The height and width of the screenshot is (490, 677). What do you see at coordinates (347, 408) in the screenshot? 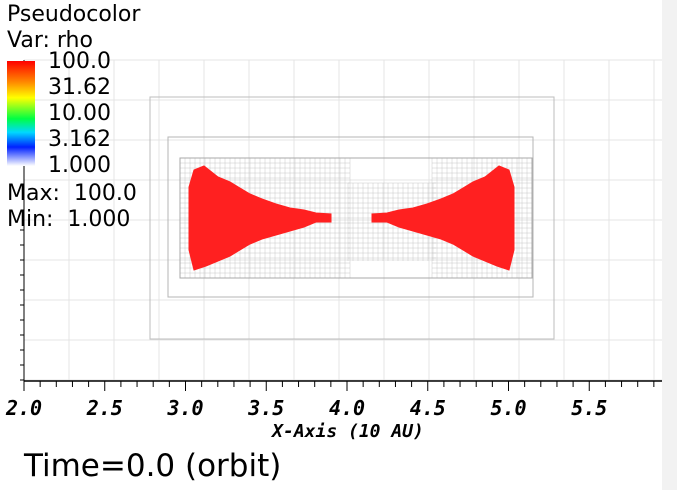
I see `x-tick-label: 4.0` at bounding box center [347, 408].